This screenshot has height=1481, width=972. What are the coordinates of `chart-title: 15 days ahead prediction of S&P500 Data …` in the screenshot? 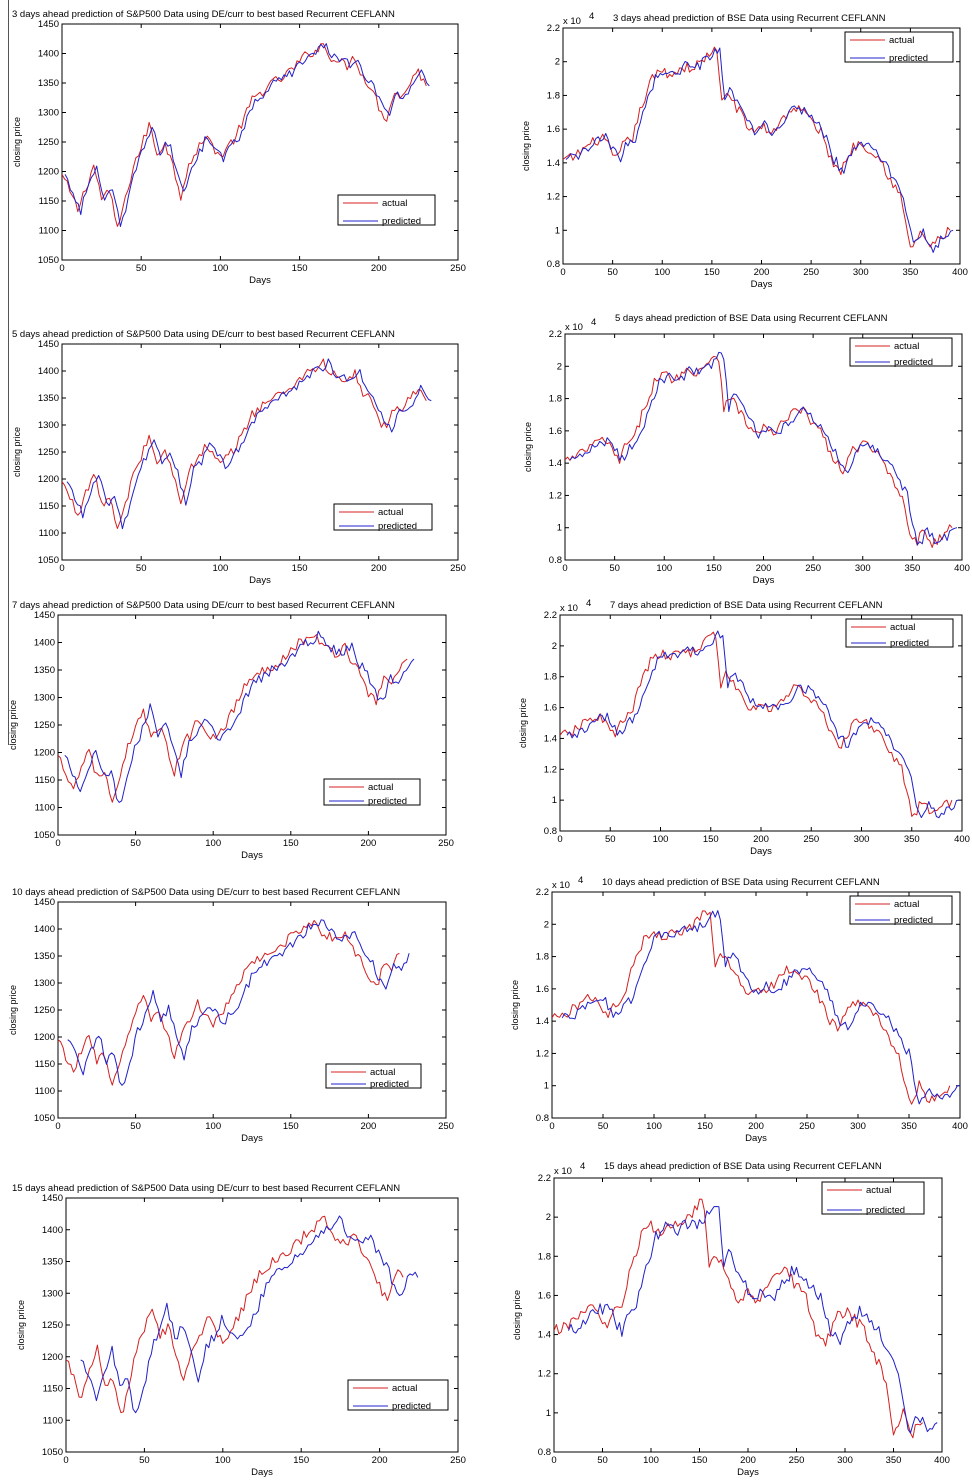 It's located at (206, 1188).